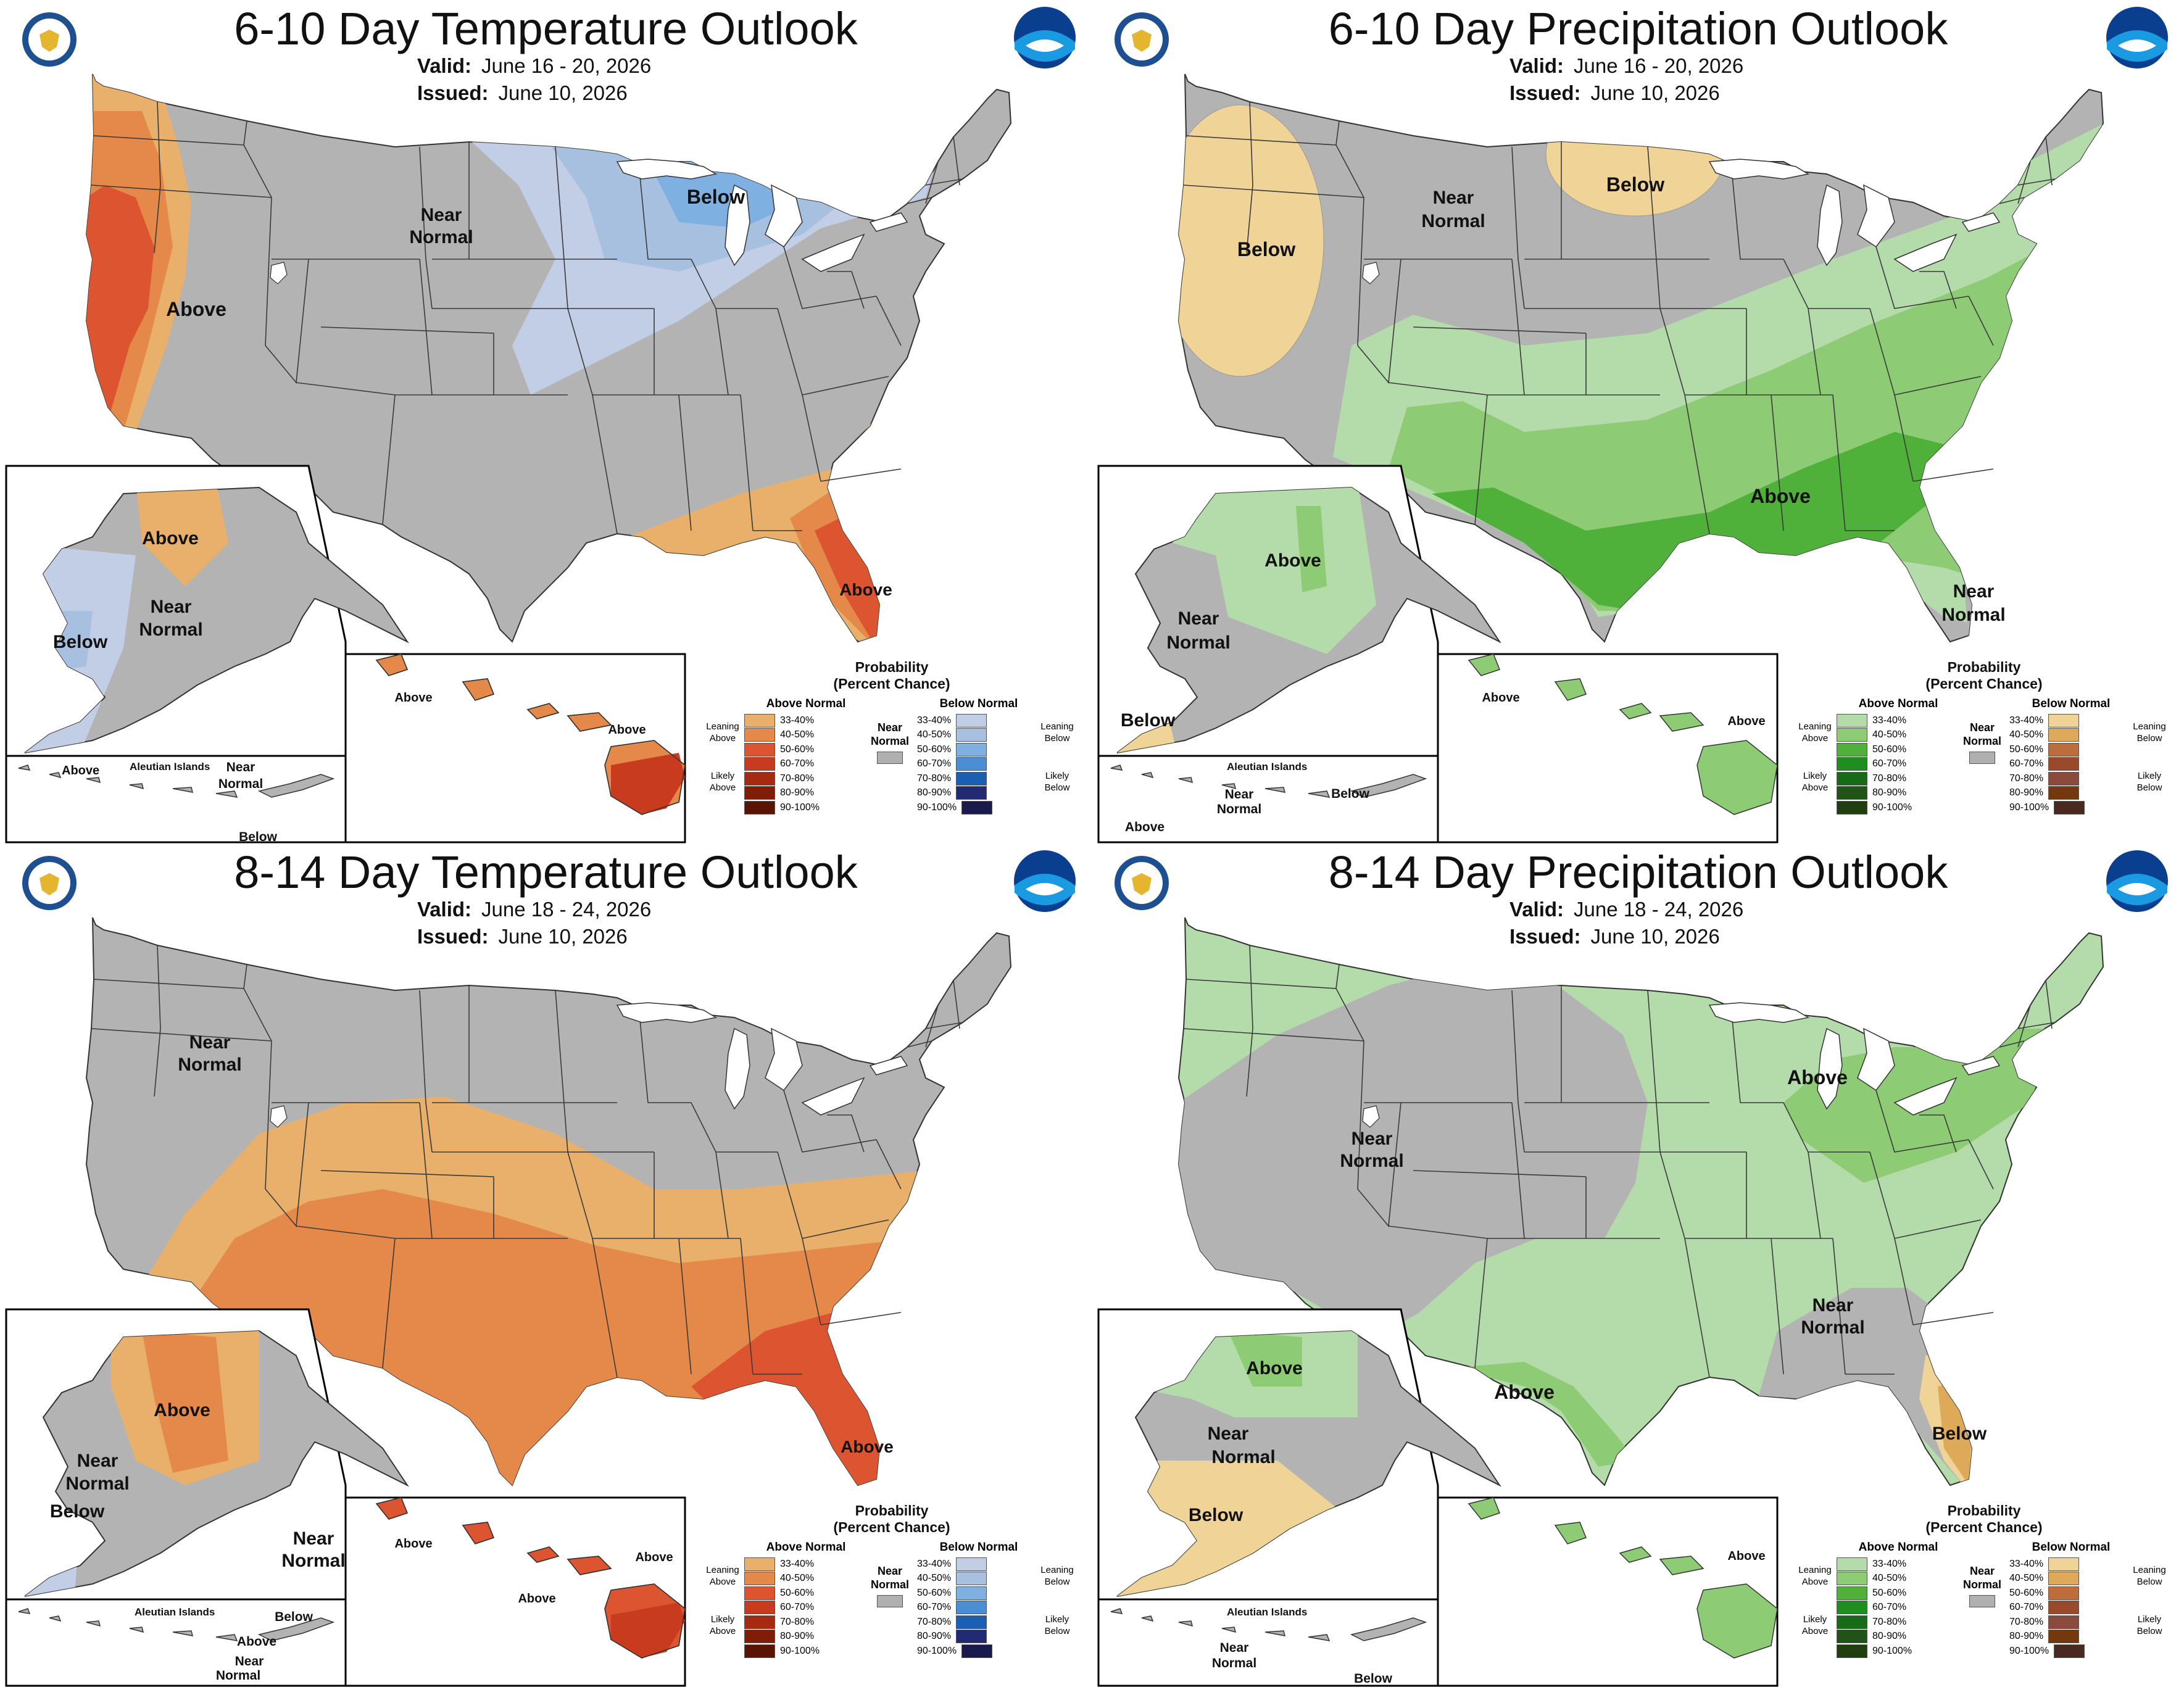  What do you see at coordinates (258, 837) in the screenshot?
I see `aleutian-label: Below` at bounding box center [258, 837].